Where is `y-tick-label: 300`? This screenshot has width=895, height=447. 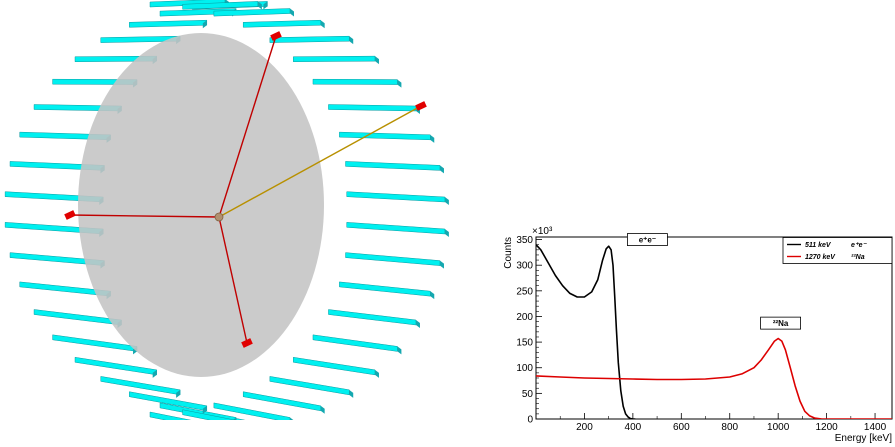 y-tick-label: 300 is located at coordinates (524, 266).